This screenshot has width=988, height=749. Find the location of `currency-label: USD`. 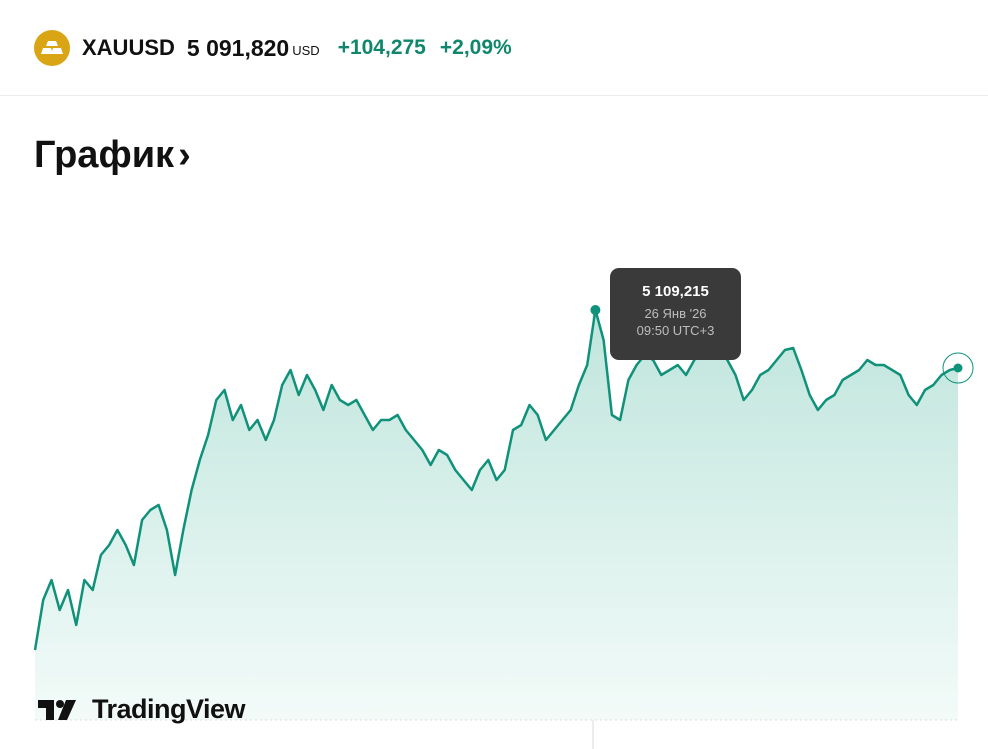

currency-label: USD is located at coordinates (306, 50).